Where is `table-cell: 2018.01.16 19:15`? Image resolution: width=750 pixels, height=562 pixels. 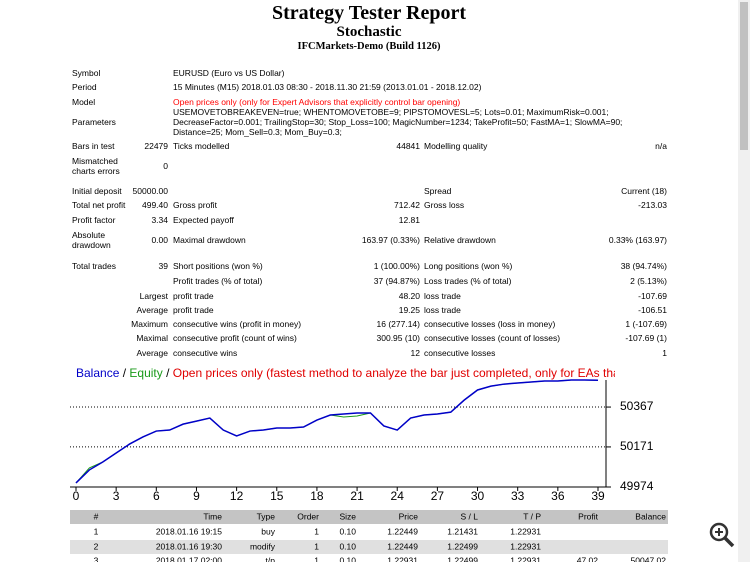 table-cell: 2018.01.16 19:15 is located at coordinates (189, 531).